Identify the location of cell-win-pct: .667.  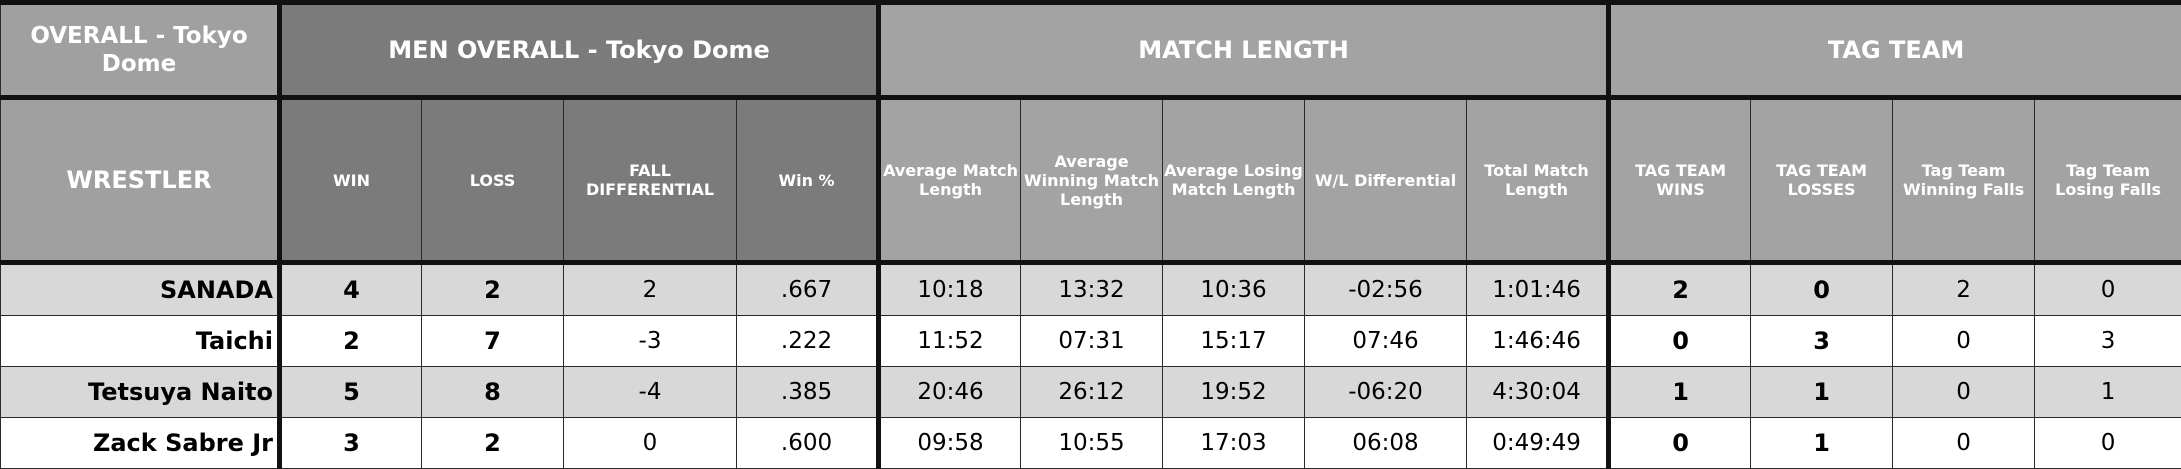
(808, 289).